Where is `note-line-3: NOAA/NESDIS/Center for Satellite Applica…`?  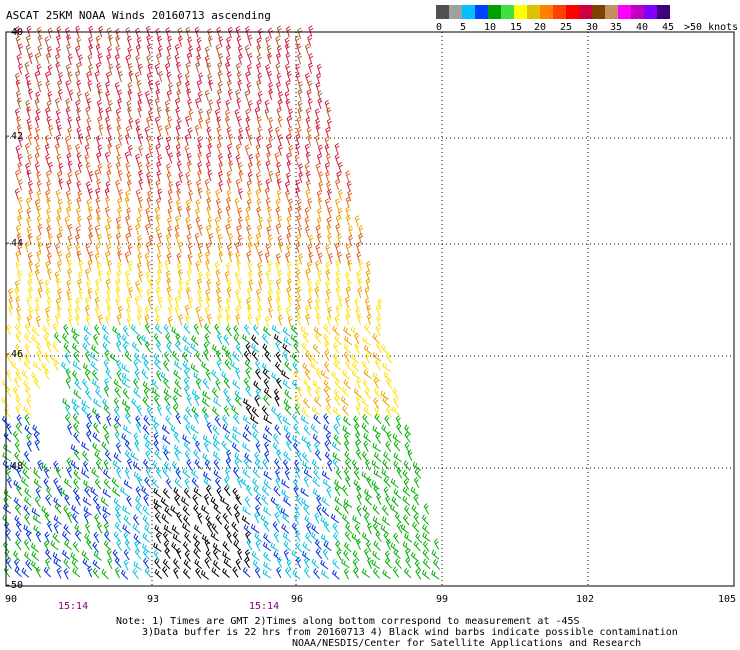
note-line-3: NOAA/NESDIS/Center for Satellite Applica… is located at coordinates (467, 643).